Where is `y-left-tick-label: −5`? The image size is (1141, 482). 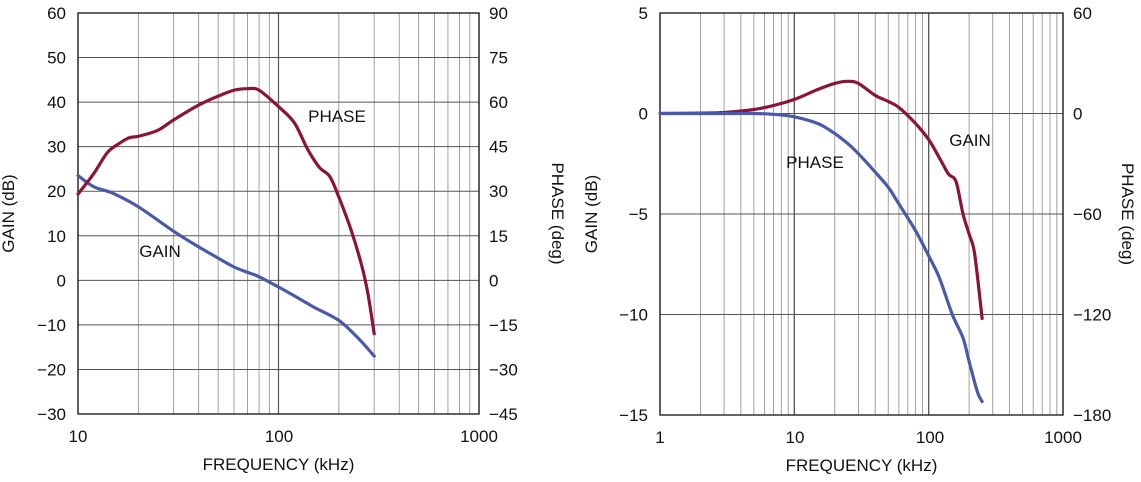 y-left-tick-label: −5 is located at coordinates (638, 214).